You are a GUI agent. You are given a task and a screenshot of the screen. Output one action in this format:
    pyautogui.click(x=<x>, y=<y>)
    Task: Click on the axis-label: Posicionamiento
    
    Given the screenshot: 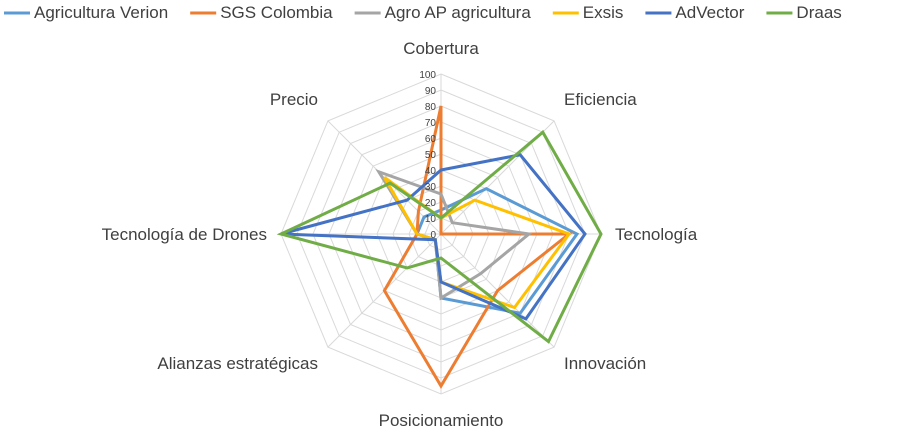 What is the action you would take?
    pyautogui.click(x=441, y=420)
    